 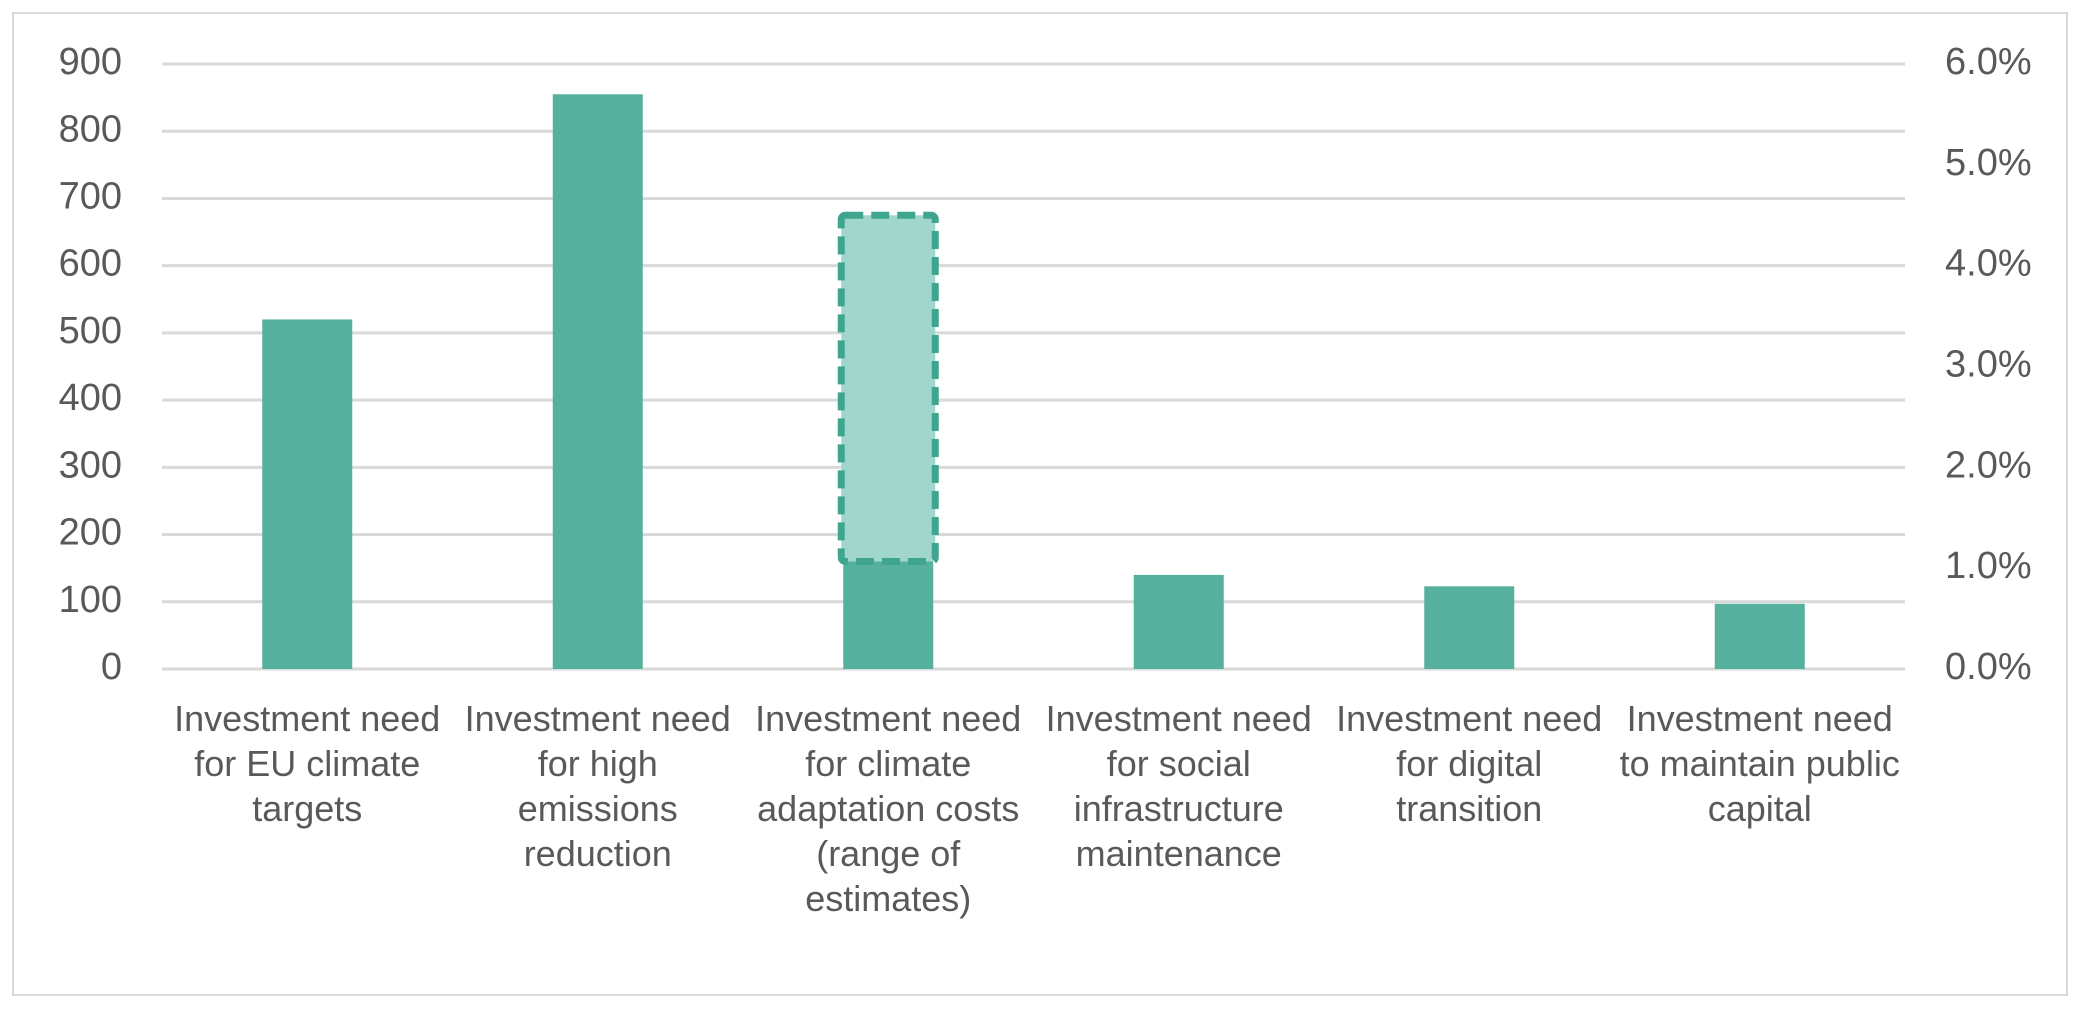 I want to click on range-box, so click(x=888, y=388).